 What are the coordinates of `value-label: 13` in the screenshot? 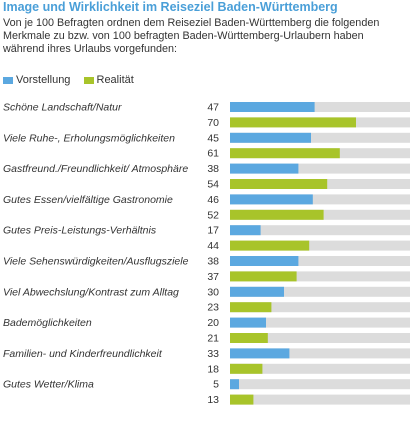 It's located at (213, 400).